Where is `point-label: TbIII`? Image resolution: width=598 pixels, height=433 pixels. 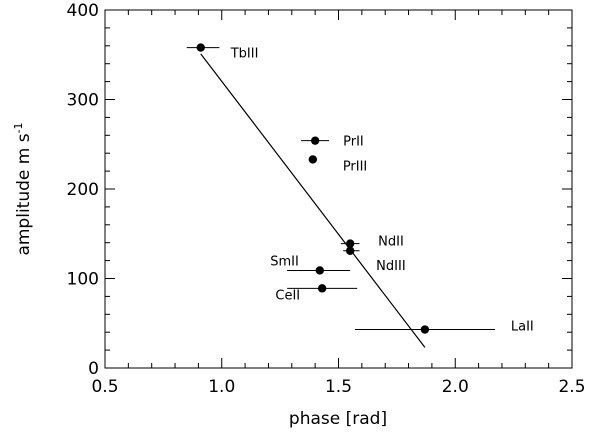 point-label: TbIII is located at coordinates (244, 54).